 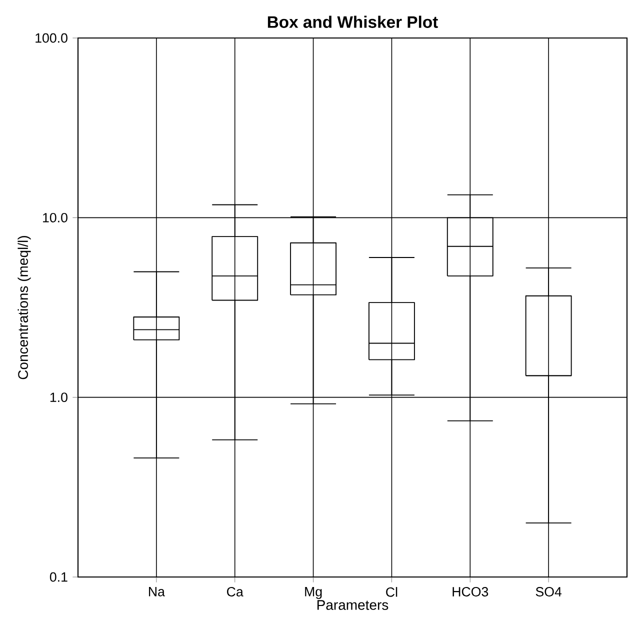 What do you see at coordinates (59, 577) in the screenshot?
I see `y-tick-label: 0.1` at bounding box center [59, 577].